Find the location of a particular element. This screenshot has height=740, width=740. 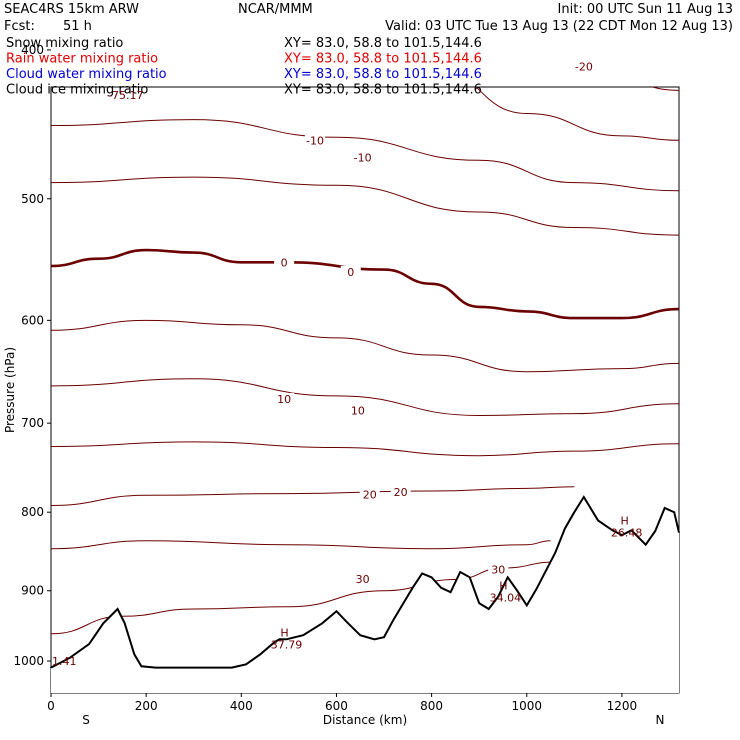

high-value: 37.79 is located at coordinates (287, 645).